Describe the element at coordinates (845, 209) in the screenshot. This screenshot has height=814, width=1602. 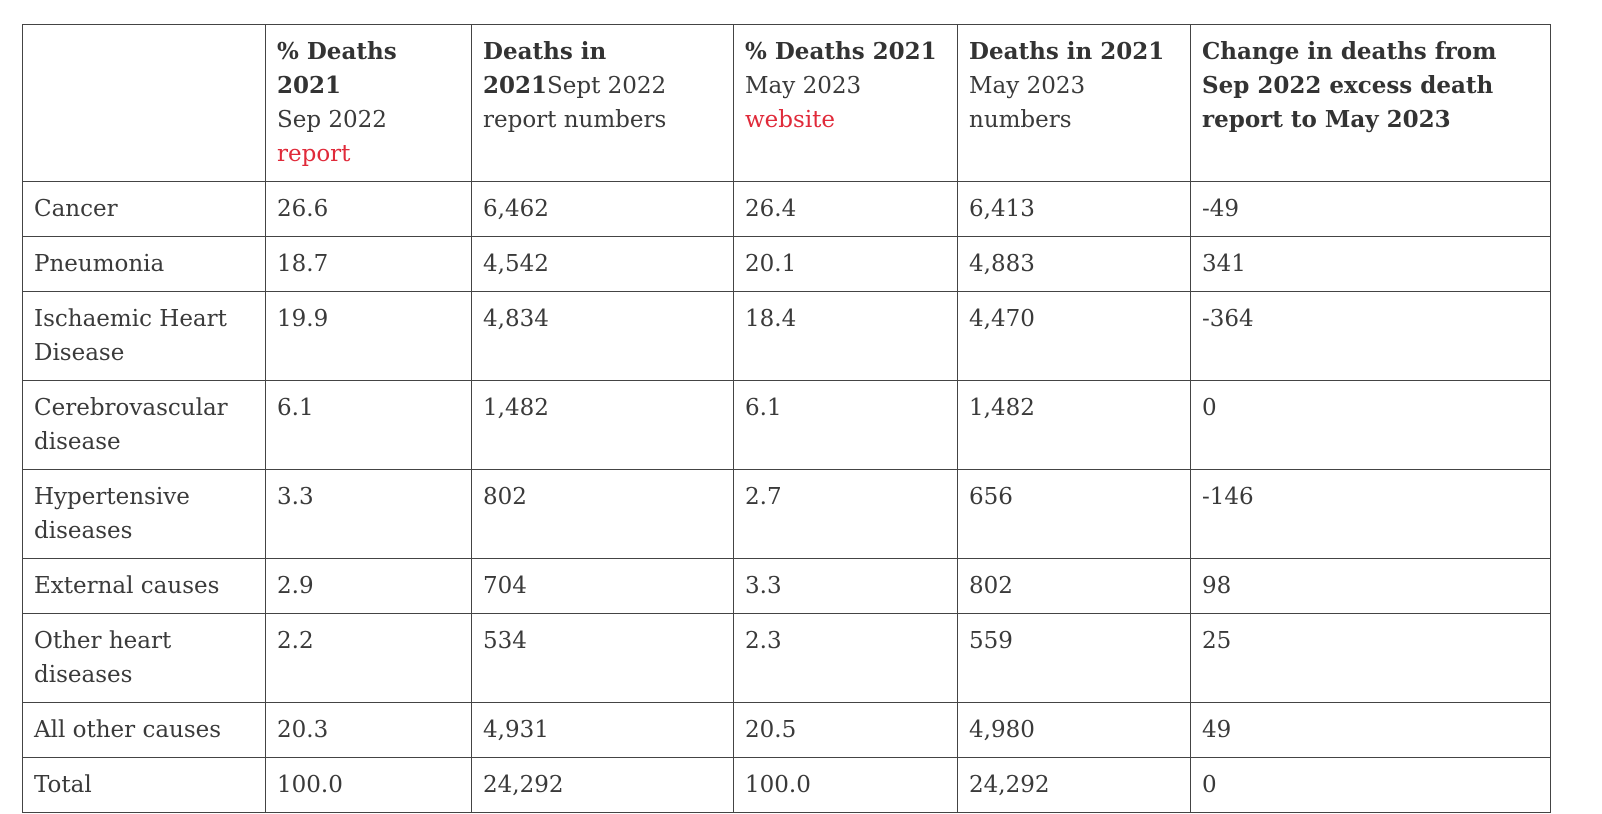
I see `table-cell: 26.4` at that location.